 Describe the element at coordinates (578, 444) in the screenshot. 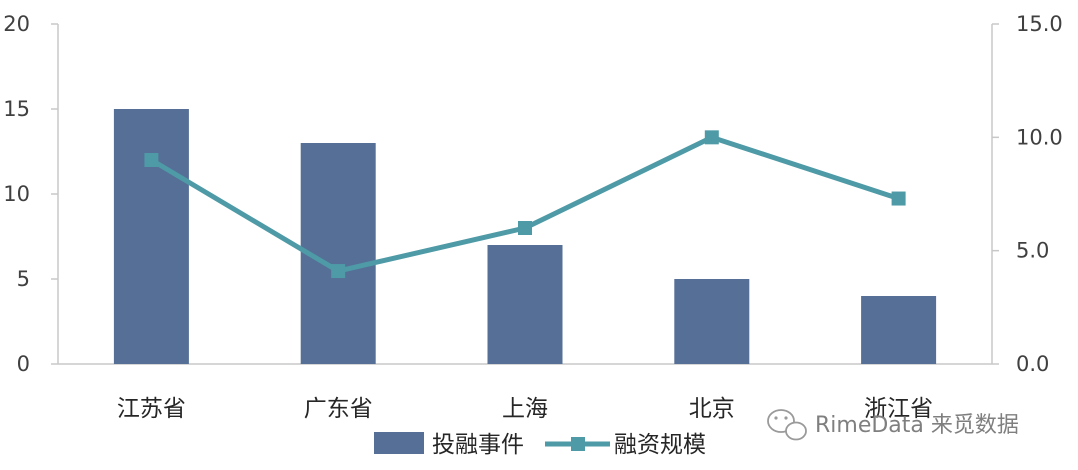

I see `legend-line-marker` at that location.